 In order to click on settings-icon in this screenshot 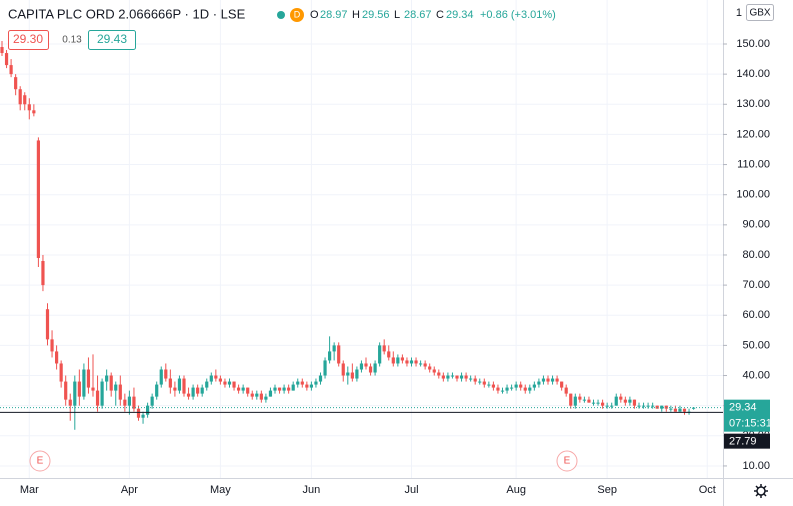, I will do `click(761, 491)`.